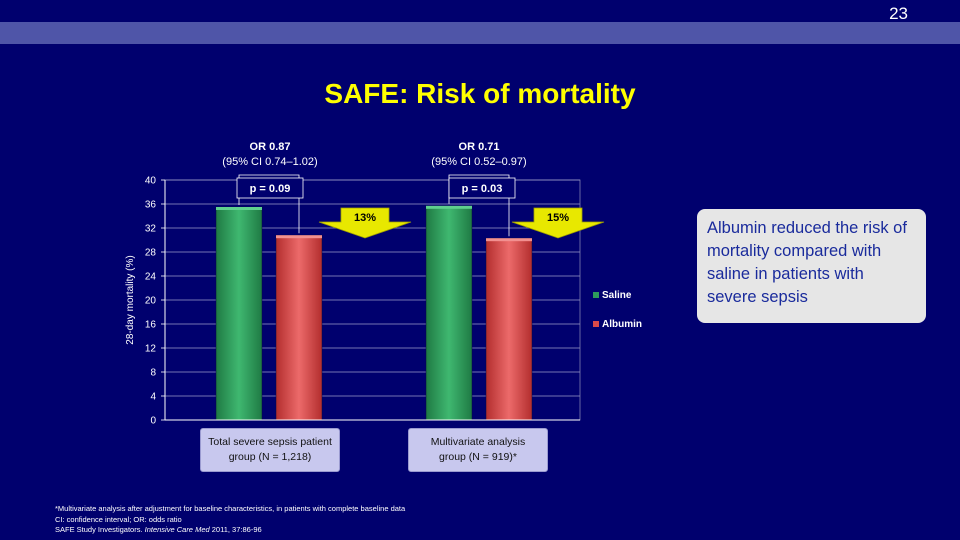 The width and height of the screenshot is (960, 540). Describe the element at coordinates (177, 529) in the screenshot. I see `reference-journal: Intensive Care Med` at that location.